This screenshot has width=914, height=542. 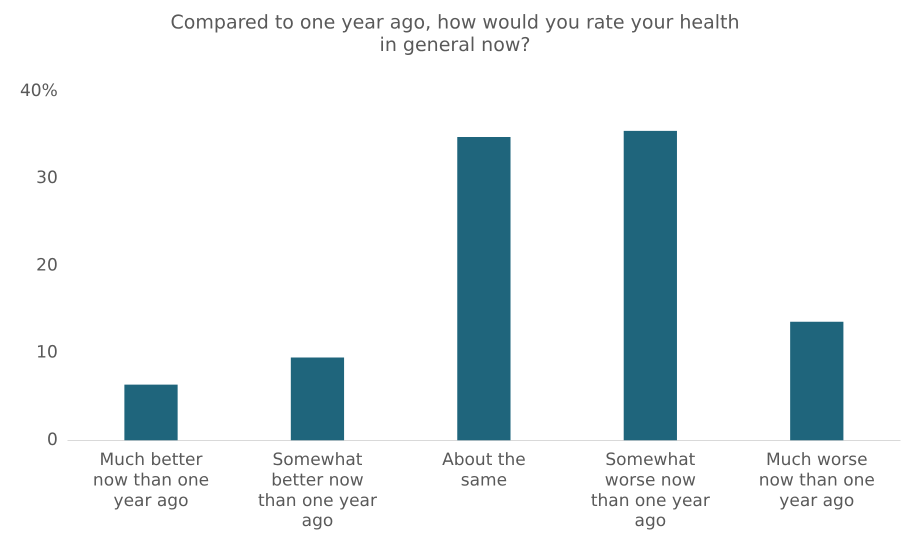 I want to click on x-tick-label: Somewhat better now than one year ago, so click(x=317, y=491).